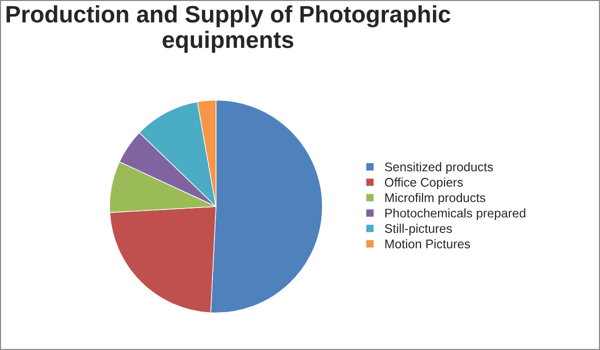  Describe the element at coordinates (435, 198) in the screenshot. I see `legend-label: Microfilm products` at that location.